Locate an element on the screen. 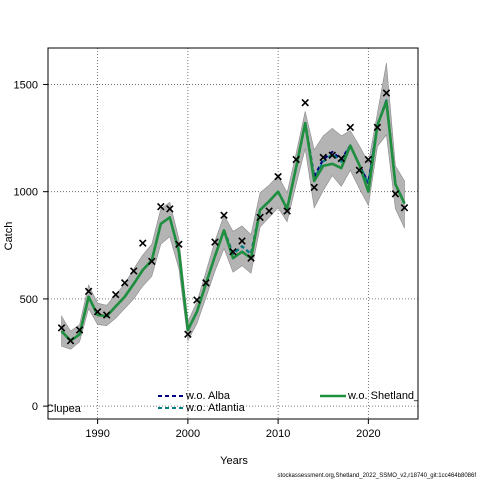 This screenshot has width=480, height=480. observed-point-2002 is located at coordinates (206, 283).